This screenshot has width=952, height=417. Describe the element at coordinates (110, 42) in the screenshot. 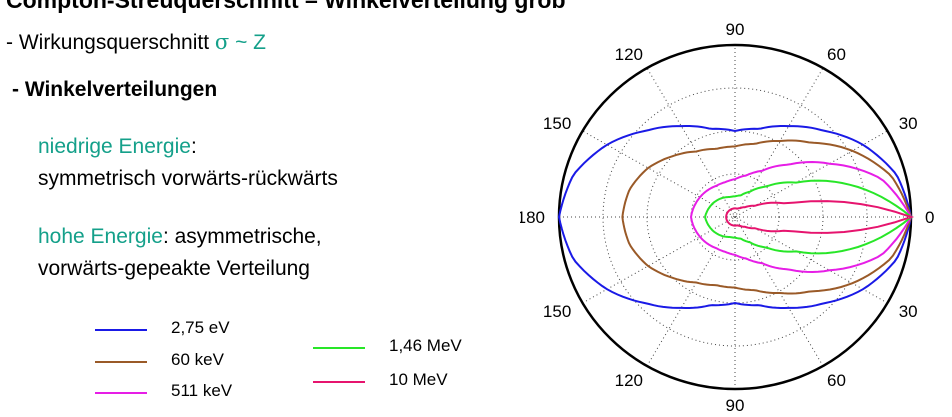

I see `bullet-cross-section-prefix: - Wirkungsquerschnitt` at that location.